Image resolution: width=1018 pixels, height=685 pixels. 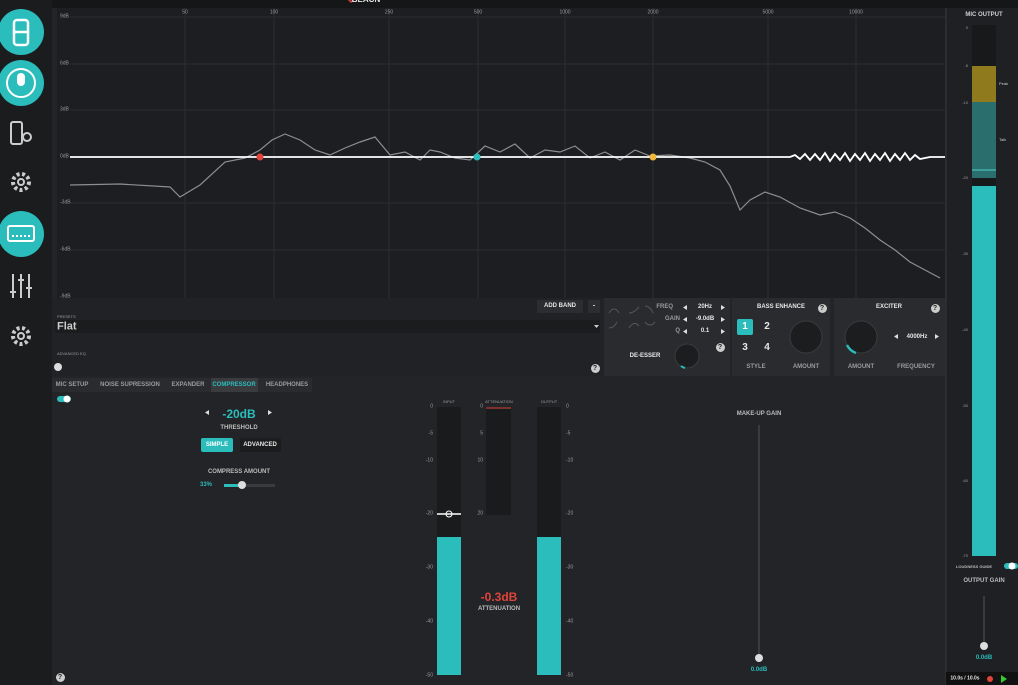 I want to click on preset: Flat, so click(x=67, y=326).